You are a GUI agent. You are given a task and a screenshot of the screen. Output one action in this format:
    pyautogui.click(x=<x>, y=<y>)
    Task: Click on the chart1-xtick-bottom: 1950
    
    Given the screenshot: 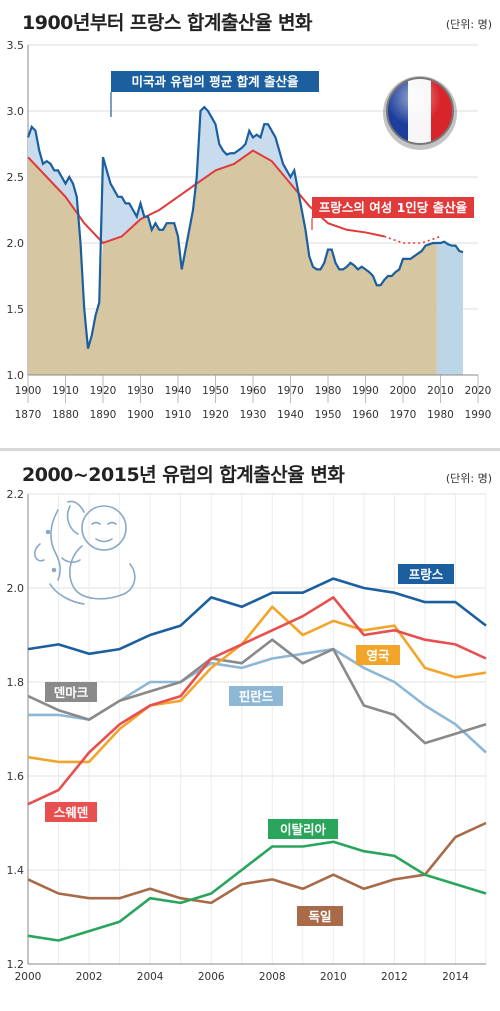 What is the action you would take?
    pyautogui.click(x=328, y=415)
    